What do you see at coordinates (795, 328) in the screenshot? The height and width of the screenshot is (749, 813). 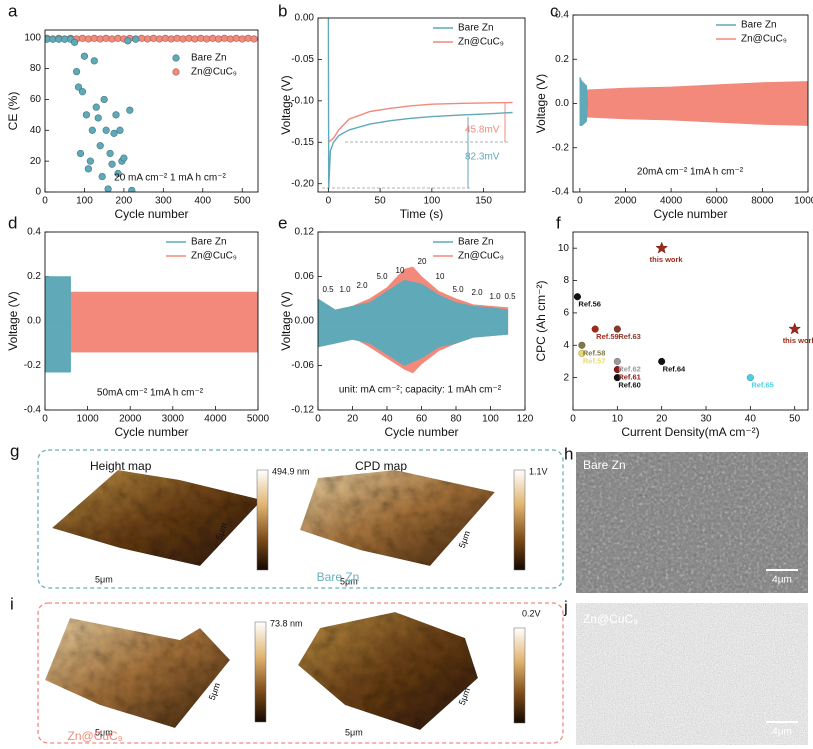 I see `star-point` at bounding box center [795, 328].